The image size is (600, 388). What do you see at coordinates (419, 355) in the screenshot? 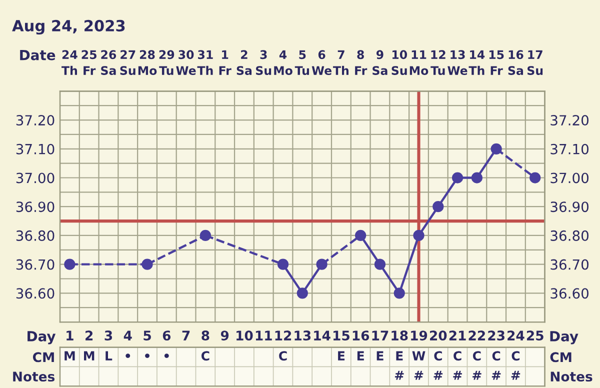
I see `text: W` at bounding box center [419, 355].